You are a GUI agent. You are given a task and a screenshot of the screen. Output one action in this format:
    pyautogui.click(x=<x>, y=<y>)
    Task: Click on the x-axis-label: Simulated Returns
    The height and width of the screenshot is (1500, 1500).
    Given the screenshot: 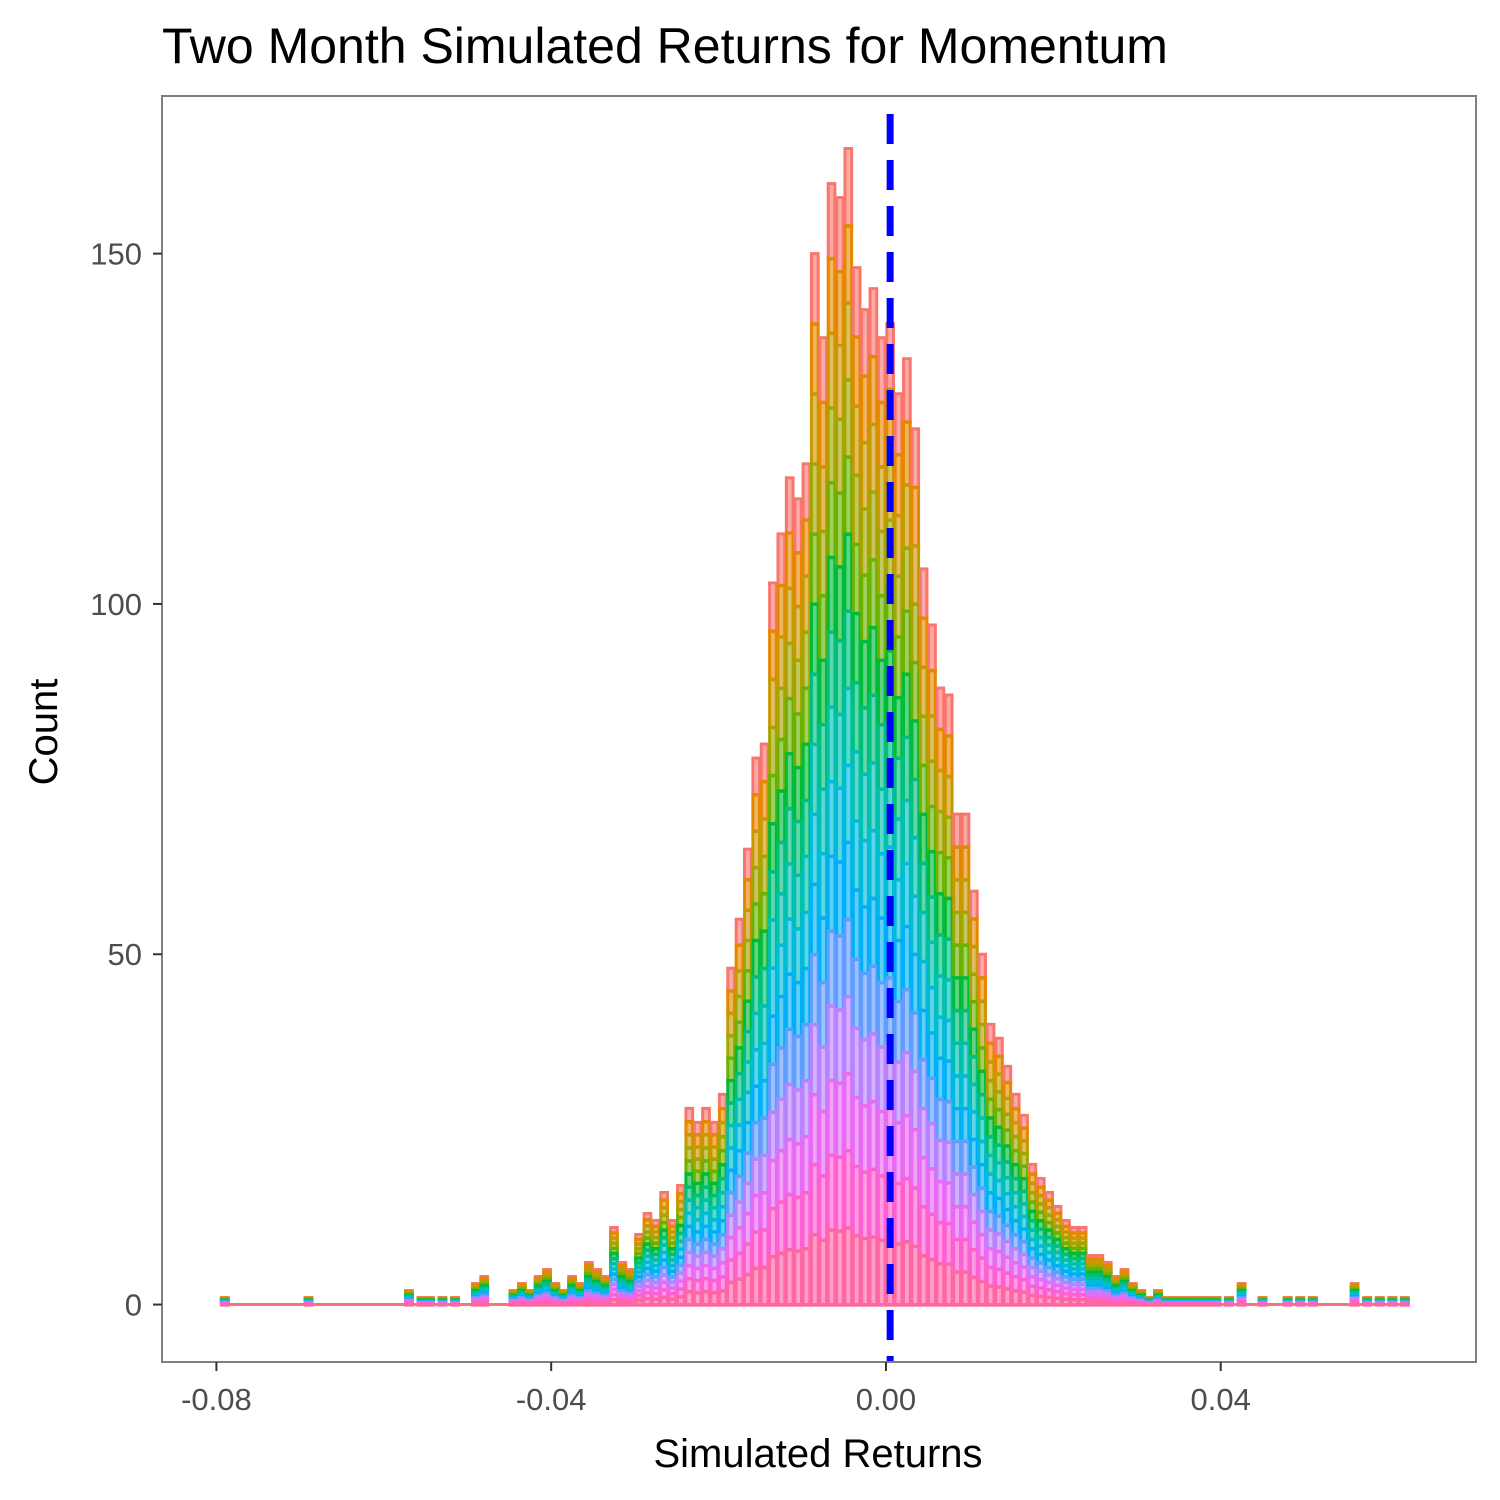 What is the action you would take?
    pyautogui.click(x=817, y=1454)
    